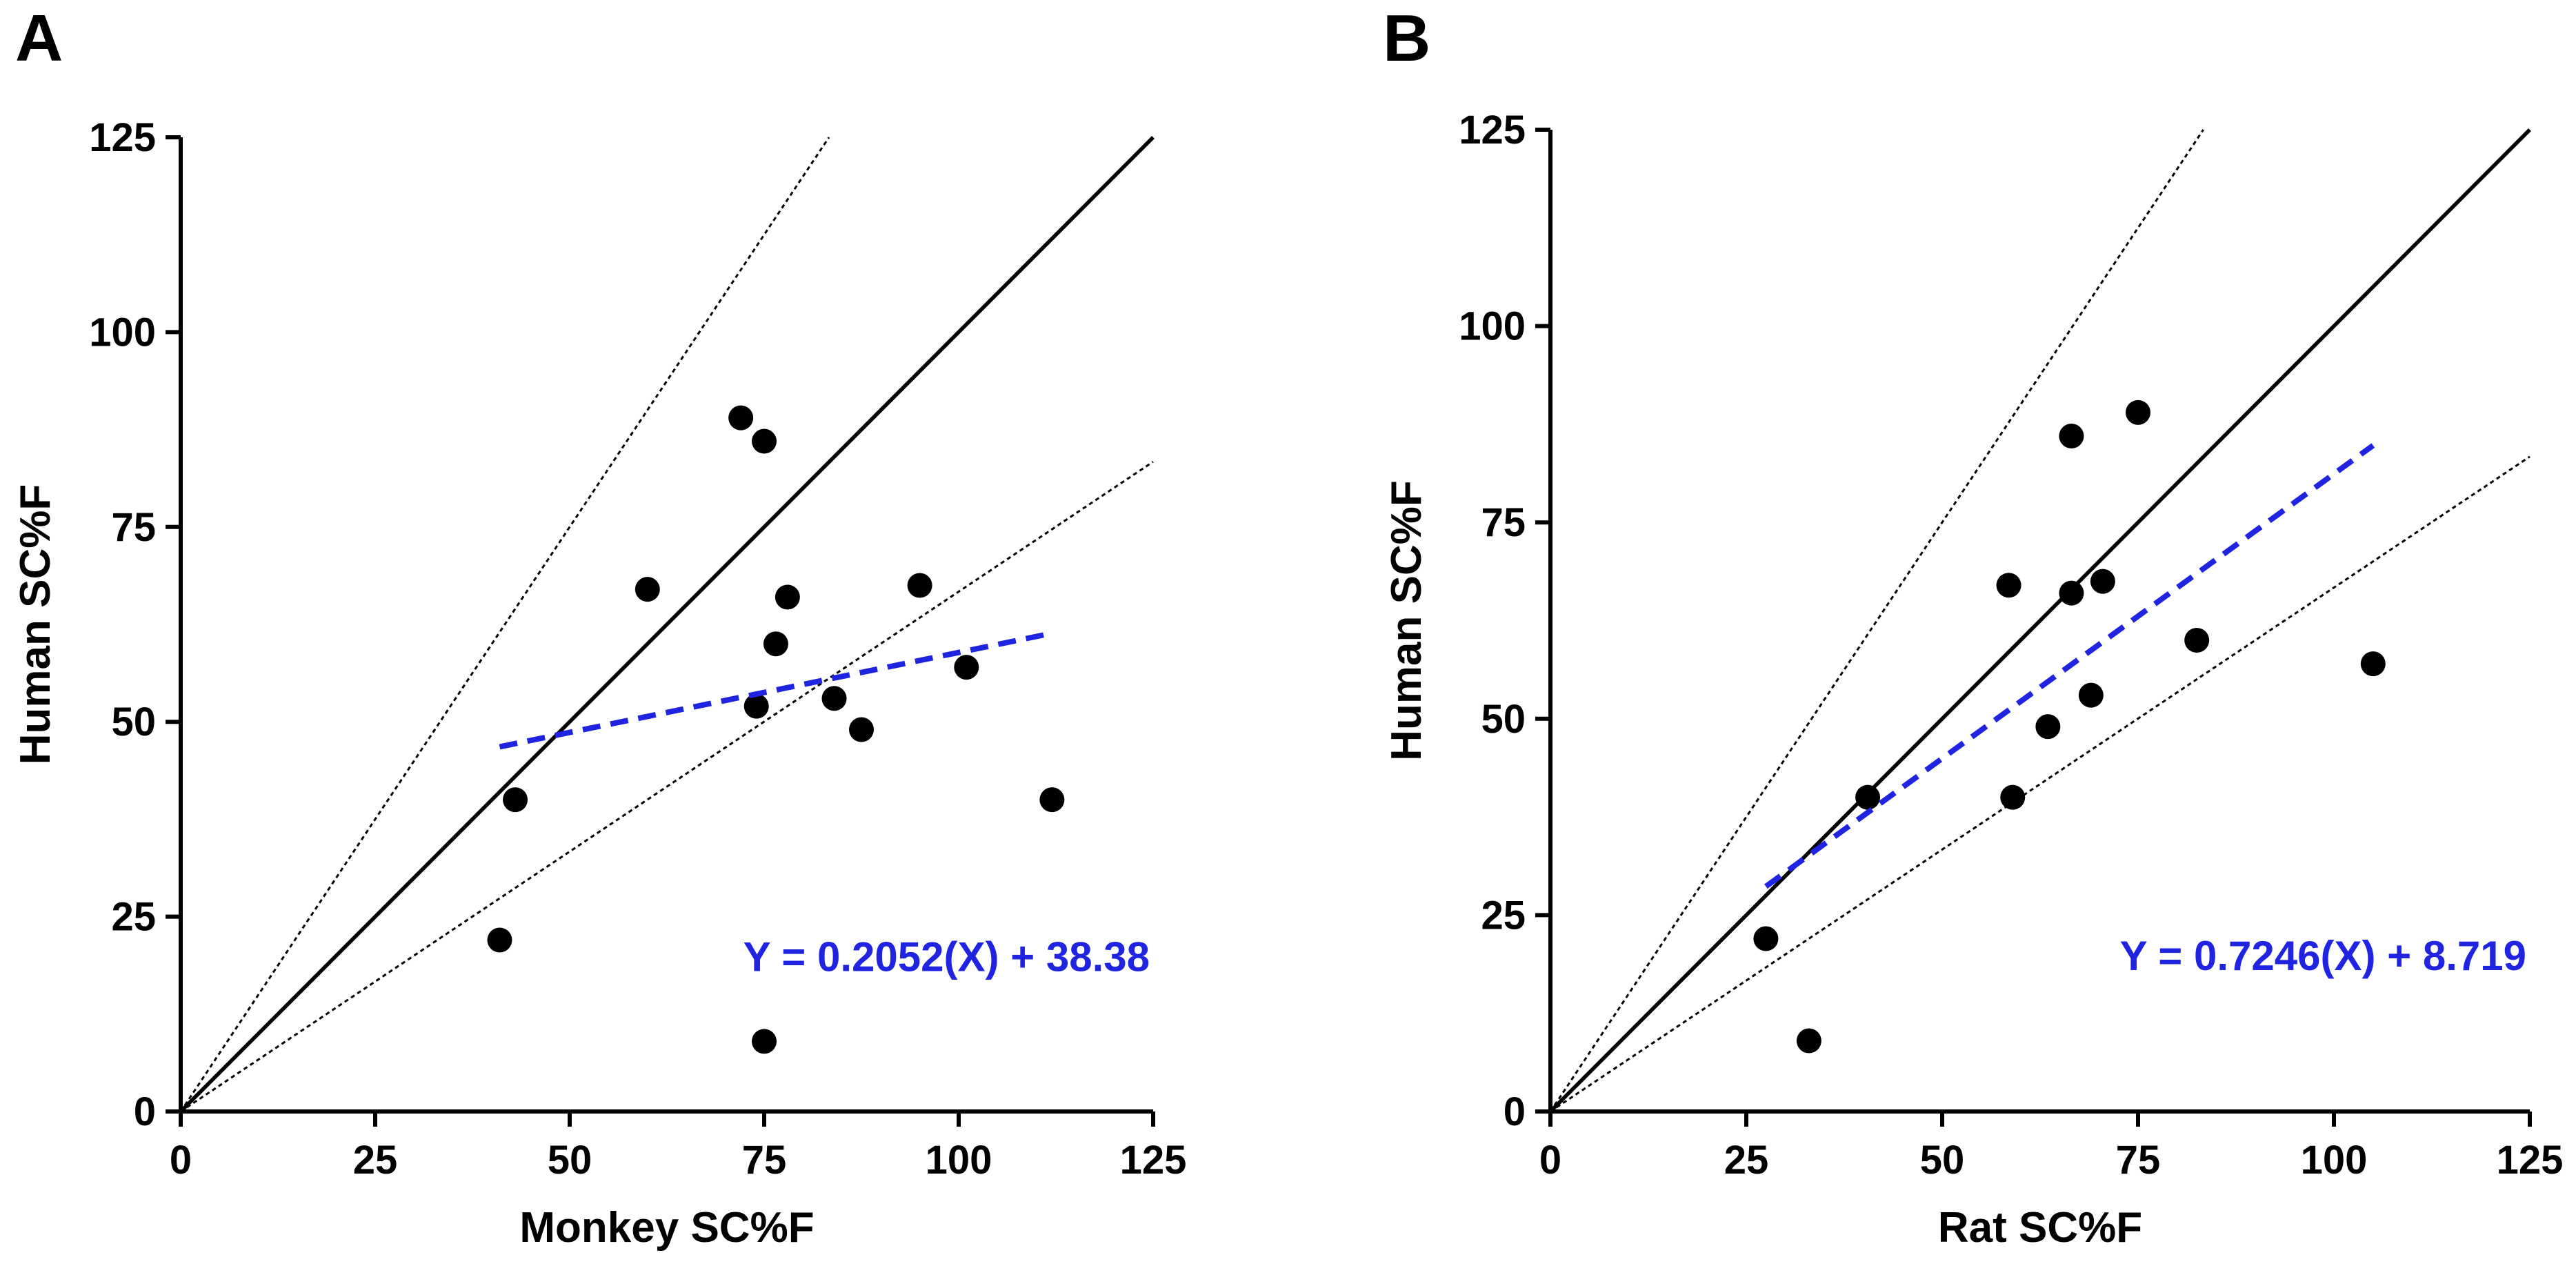 The height and width of the screenshot is (1275, 2576). I want to click on panel-letter: B, so click(1406, 38).